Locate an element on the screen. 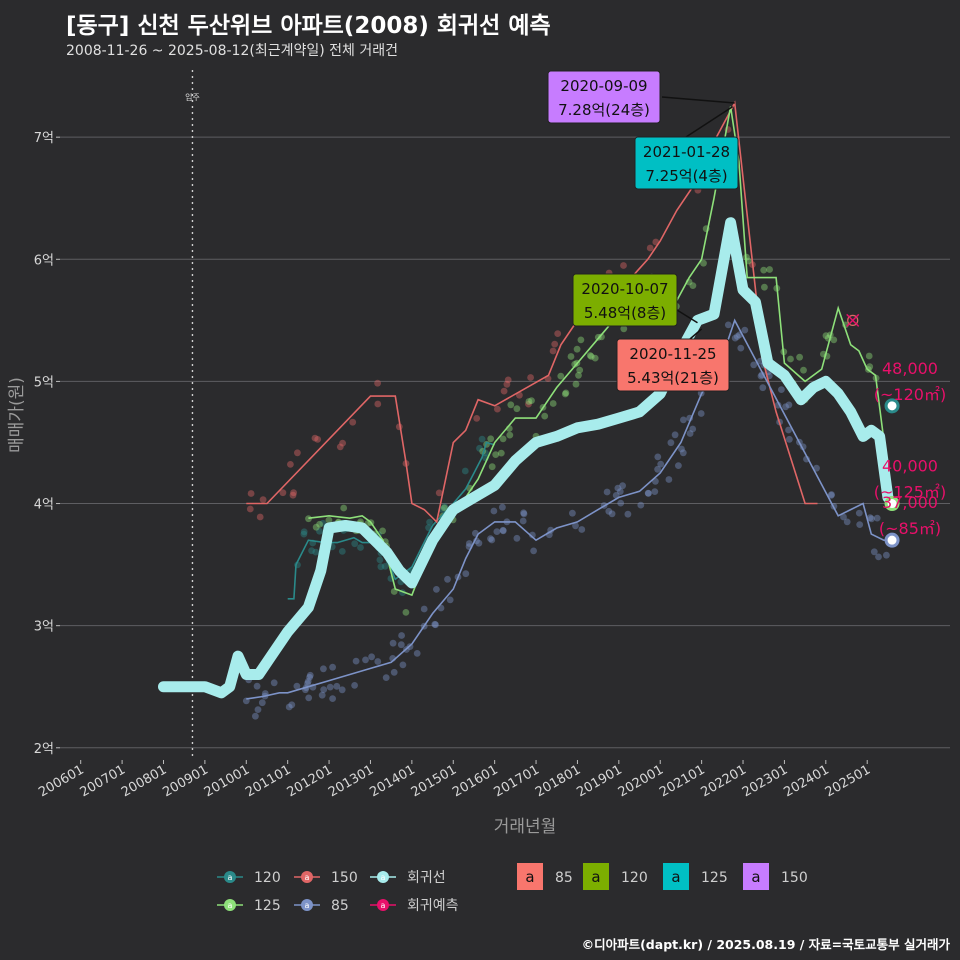 The image size is (960, 960). y-tick-label: 2억 is located at coordinates (44, 749).